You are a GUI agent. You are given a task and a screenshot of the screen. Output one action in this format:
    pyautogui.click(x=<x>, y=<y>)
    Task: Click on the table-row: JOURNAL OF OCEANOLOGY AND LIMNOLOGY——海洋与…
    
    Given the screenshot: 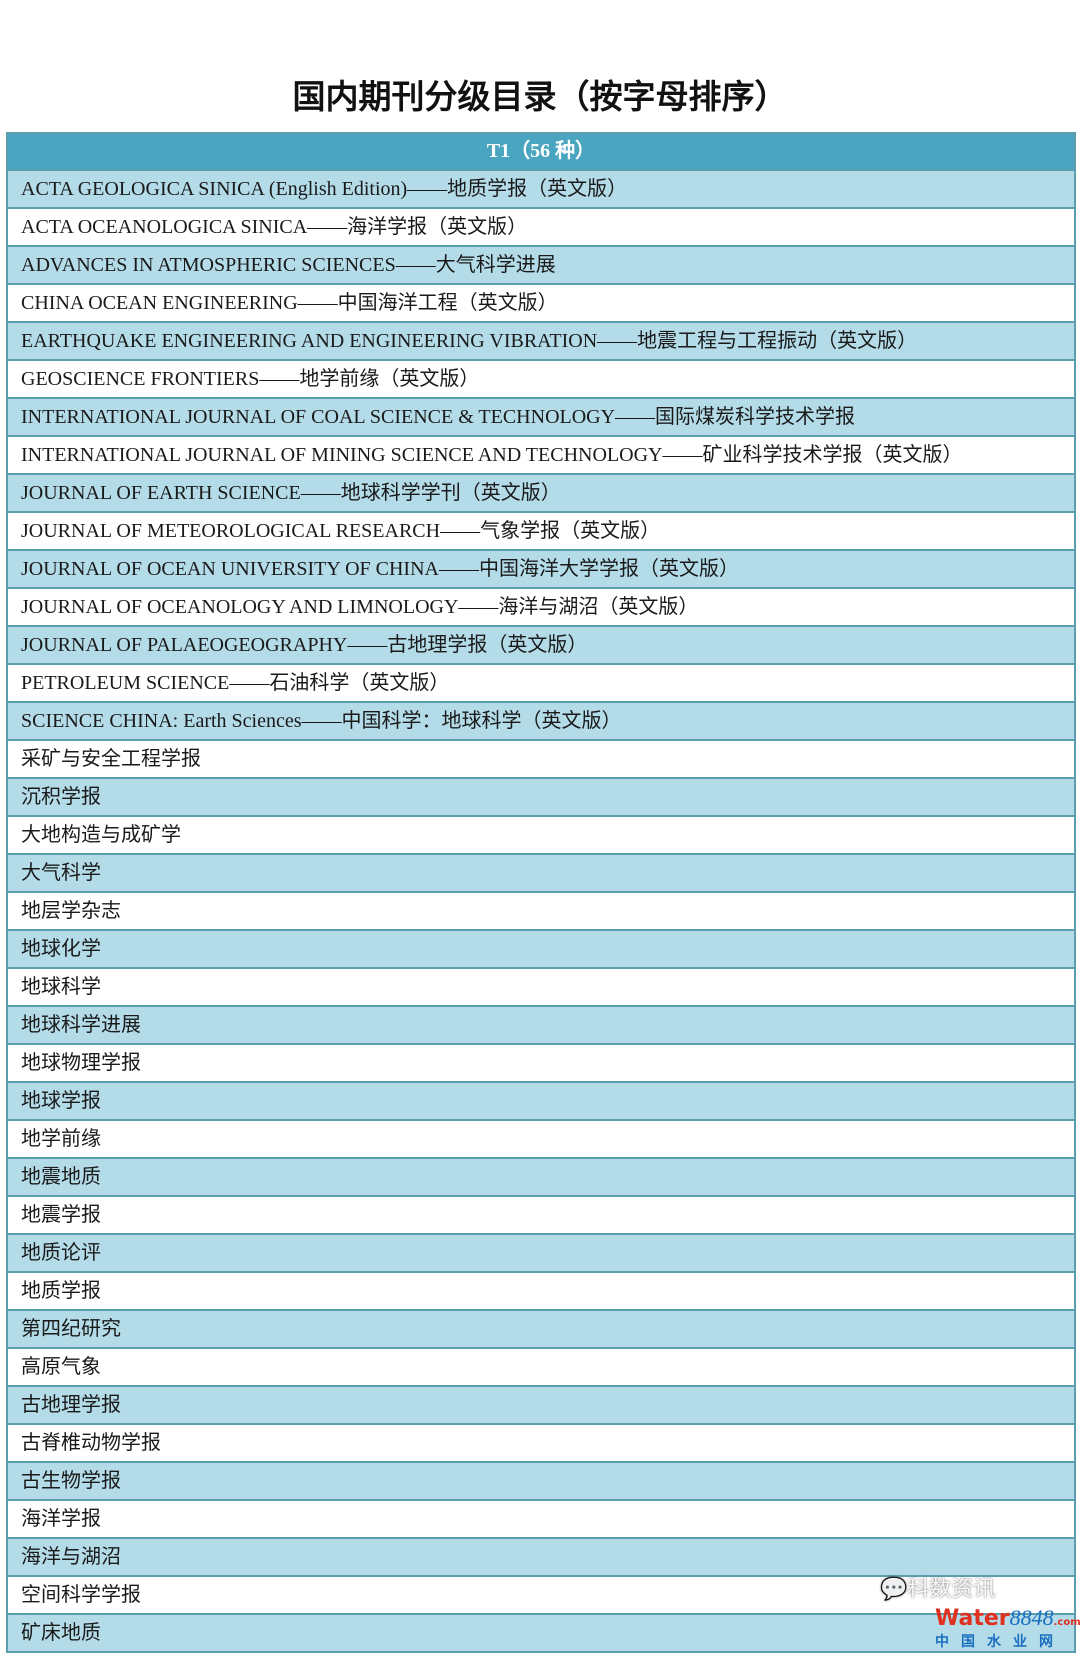 What is the action you would take?
    pyautogui.click(x=541, y=608)
    